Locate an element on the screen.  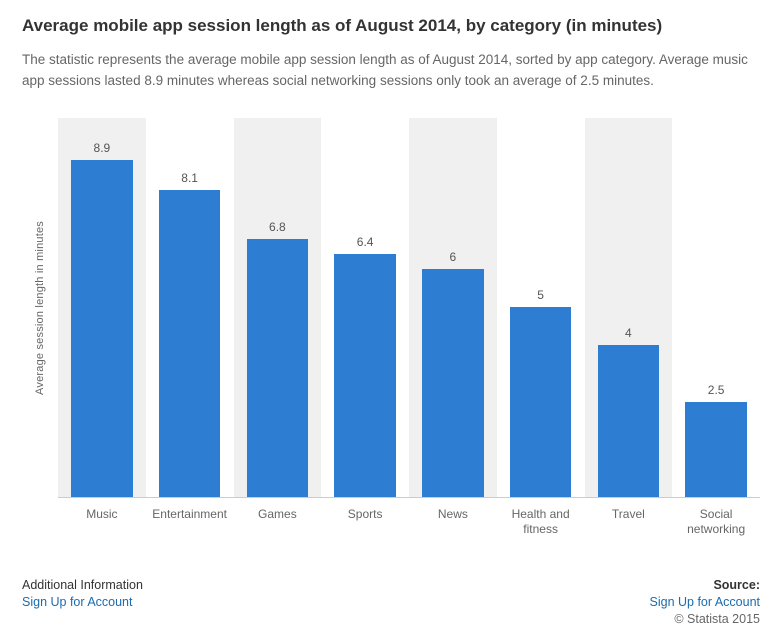
chart-column-social-networking: 2.5 is located at coordinates (716, 307).